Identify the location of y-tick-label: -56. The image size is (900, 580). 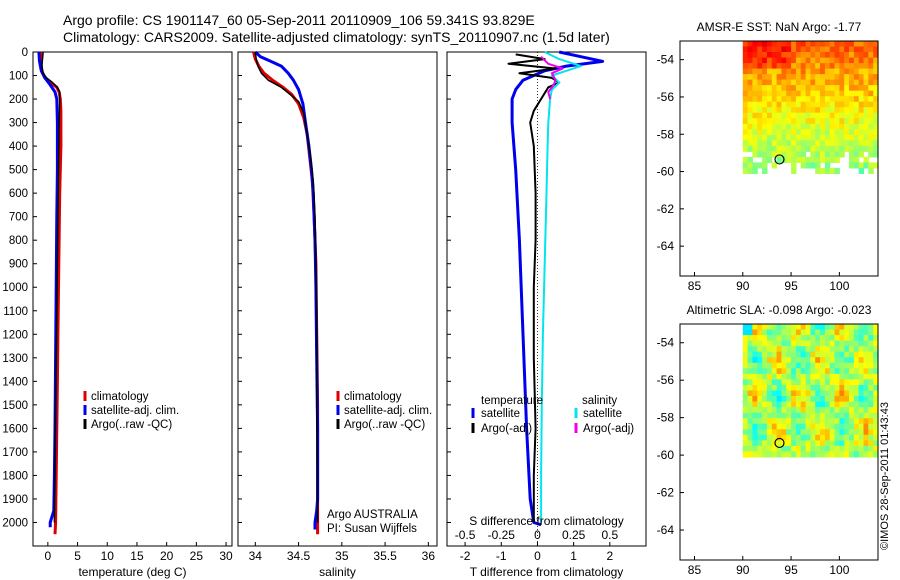
(666, 380).